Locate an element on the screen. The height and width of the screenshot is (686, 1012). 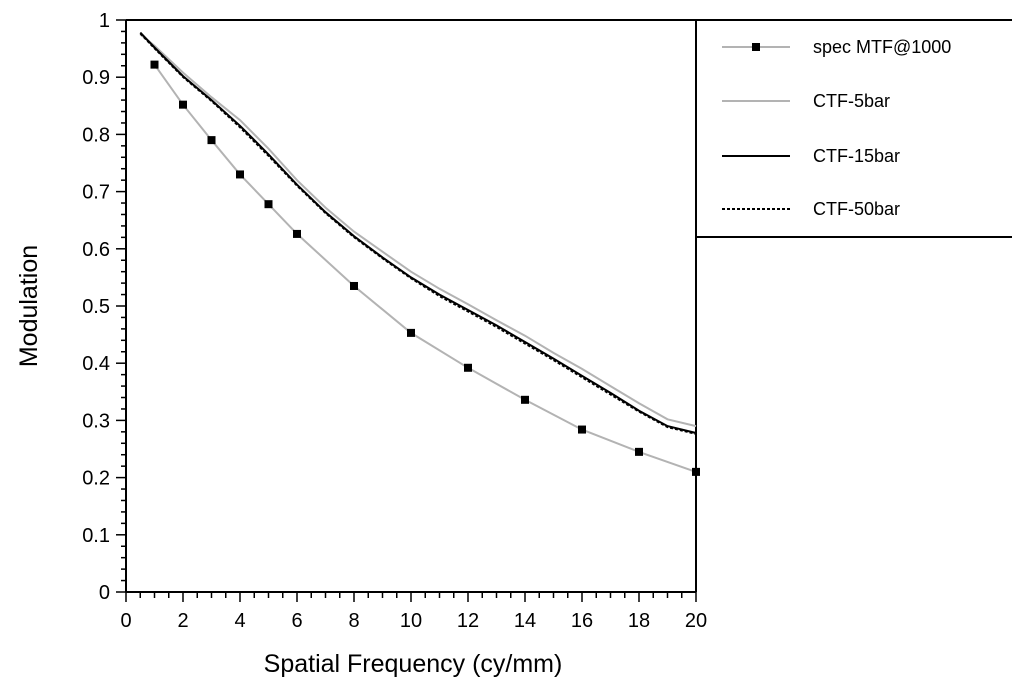
y-tick-label: 0.7 is located at coordinates (96, 193).